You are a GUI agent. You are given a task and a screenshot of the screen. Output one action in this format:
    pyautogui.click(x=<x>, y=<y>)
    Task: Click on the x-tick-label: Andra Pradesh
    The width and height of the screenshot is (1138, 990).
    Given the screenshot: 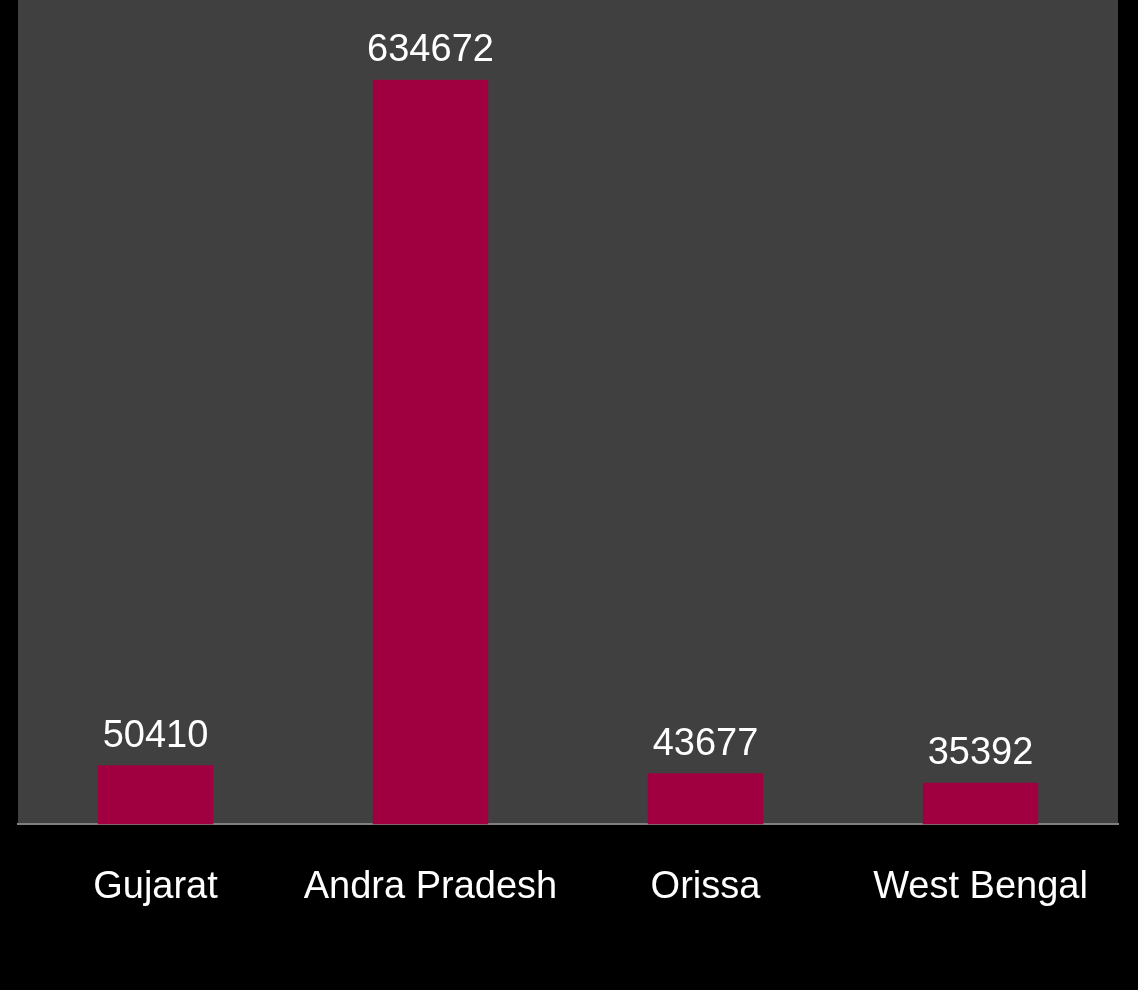 What is the action you would take?
    pyautogui.click(x=430, y=884)
    